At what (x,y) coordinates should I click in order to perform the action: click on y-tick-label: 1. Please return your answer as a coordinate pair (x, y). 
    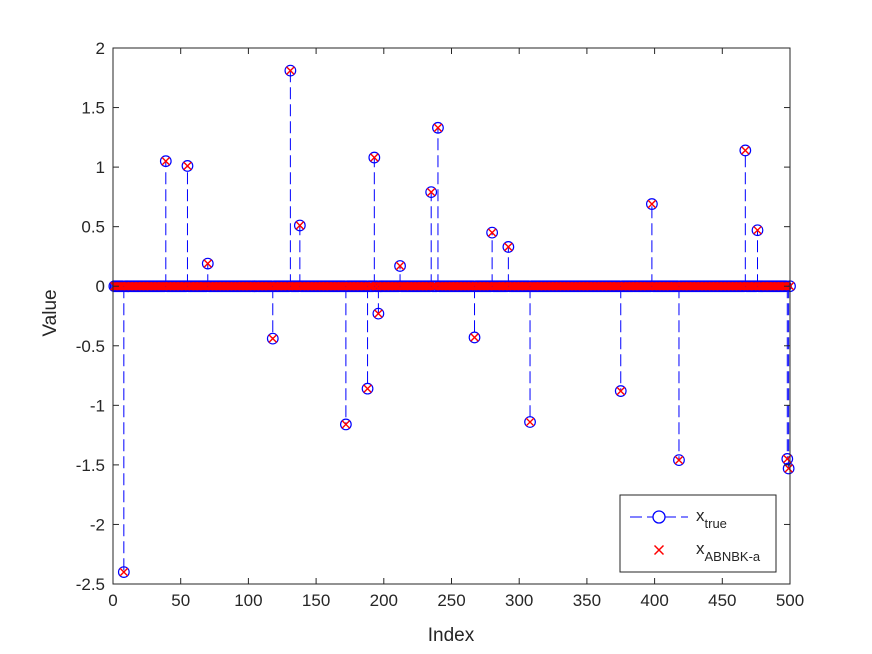
    Looking at the image, I should click on (100, 167).